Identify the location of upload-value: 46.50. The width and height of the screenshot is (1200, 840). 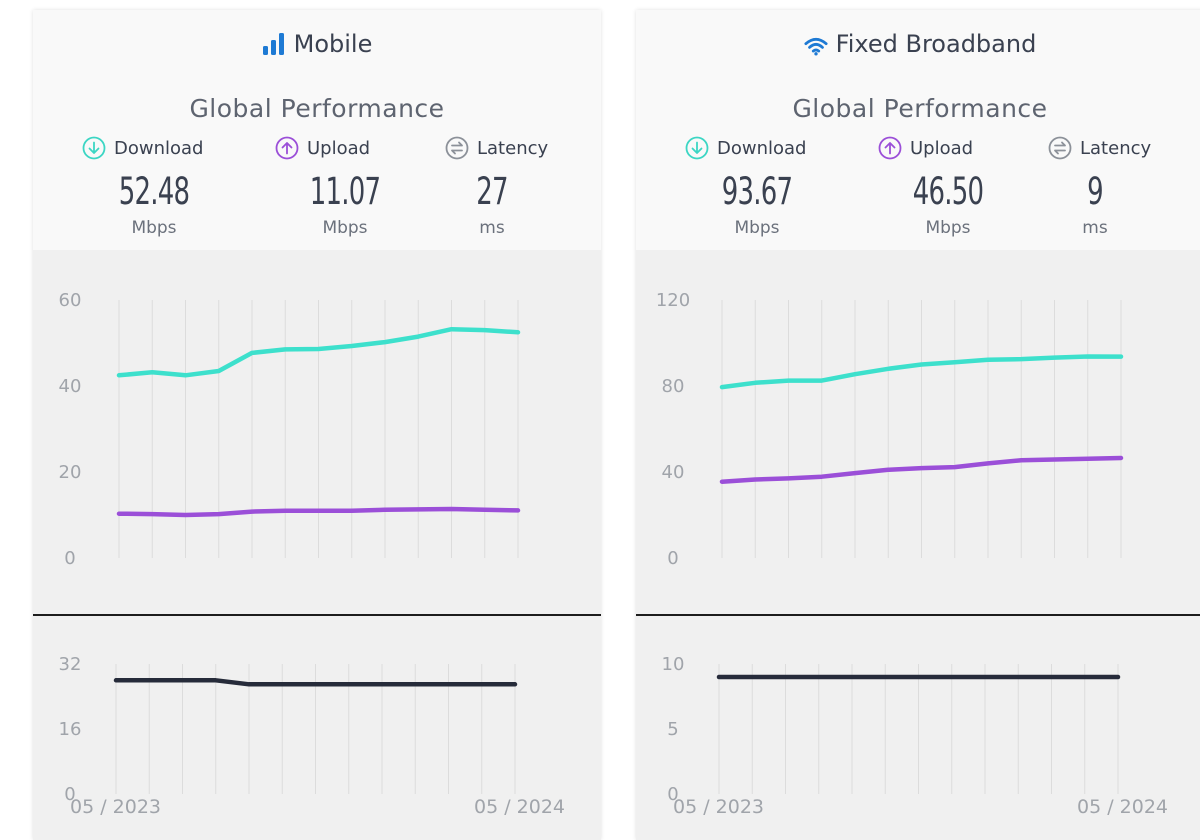
(947, 191).